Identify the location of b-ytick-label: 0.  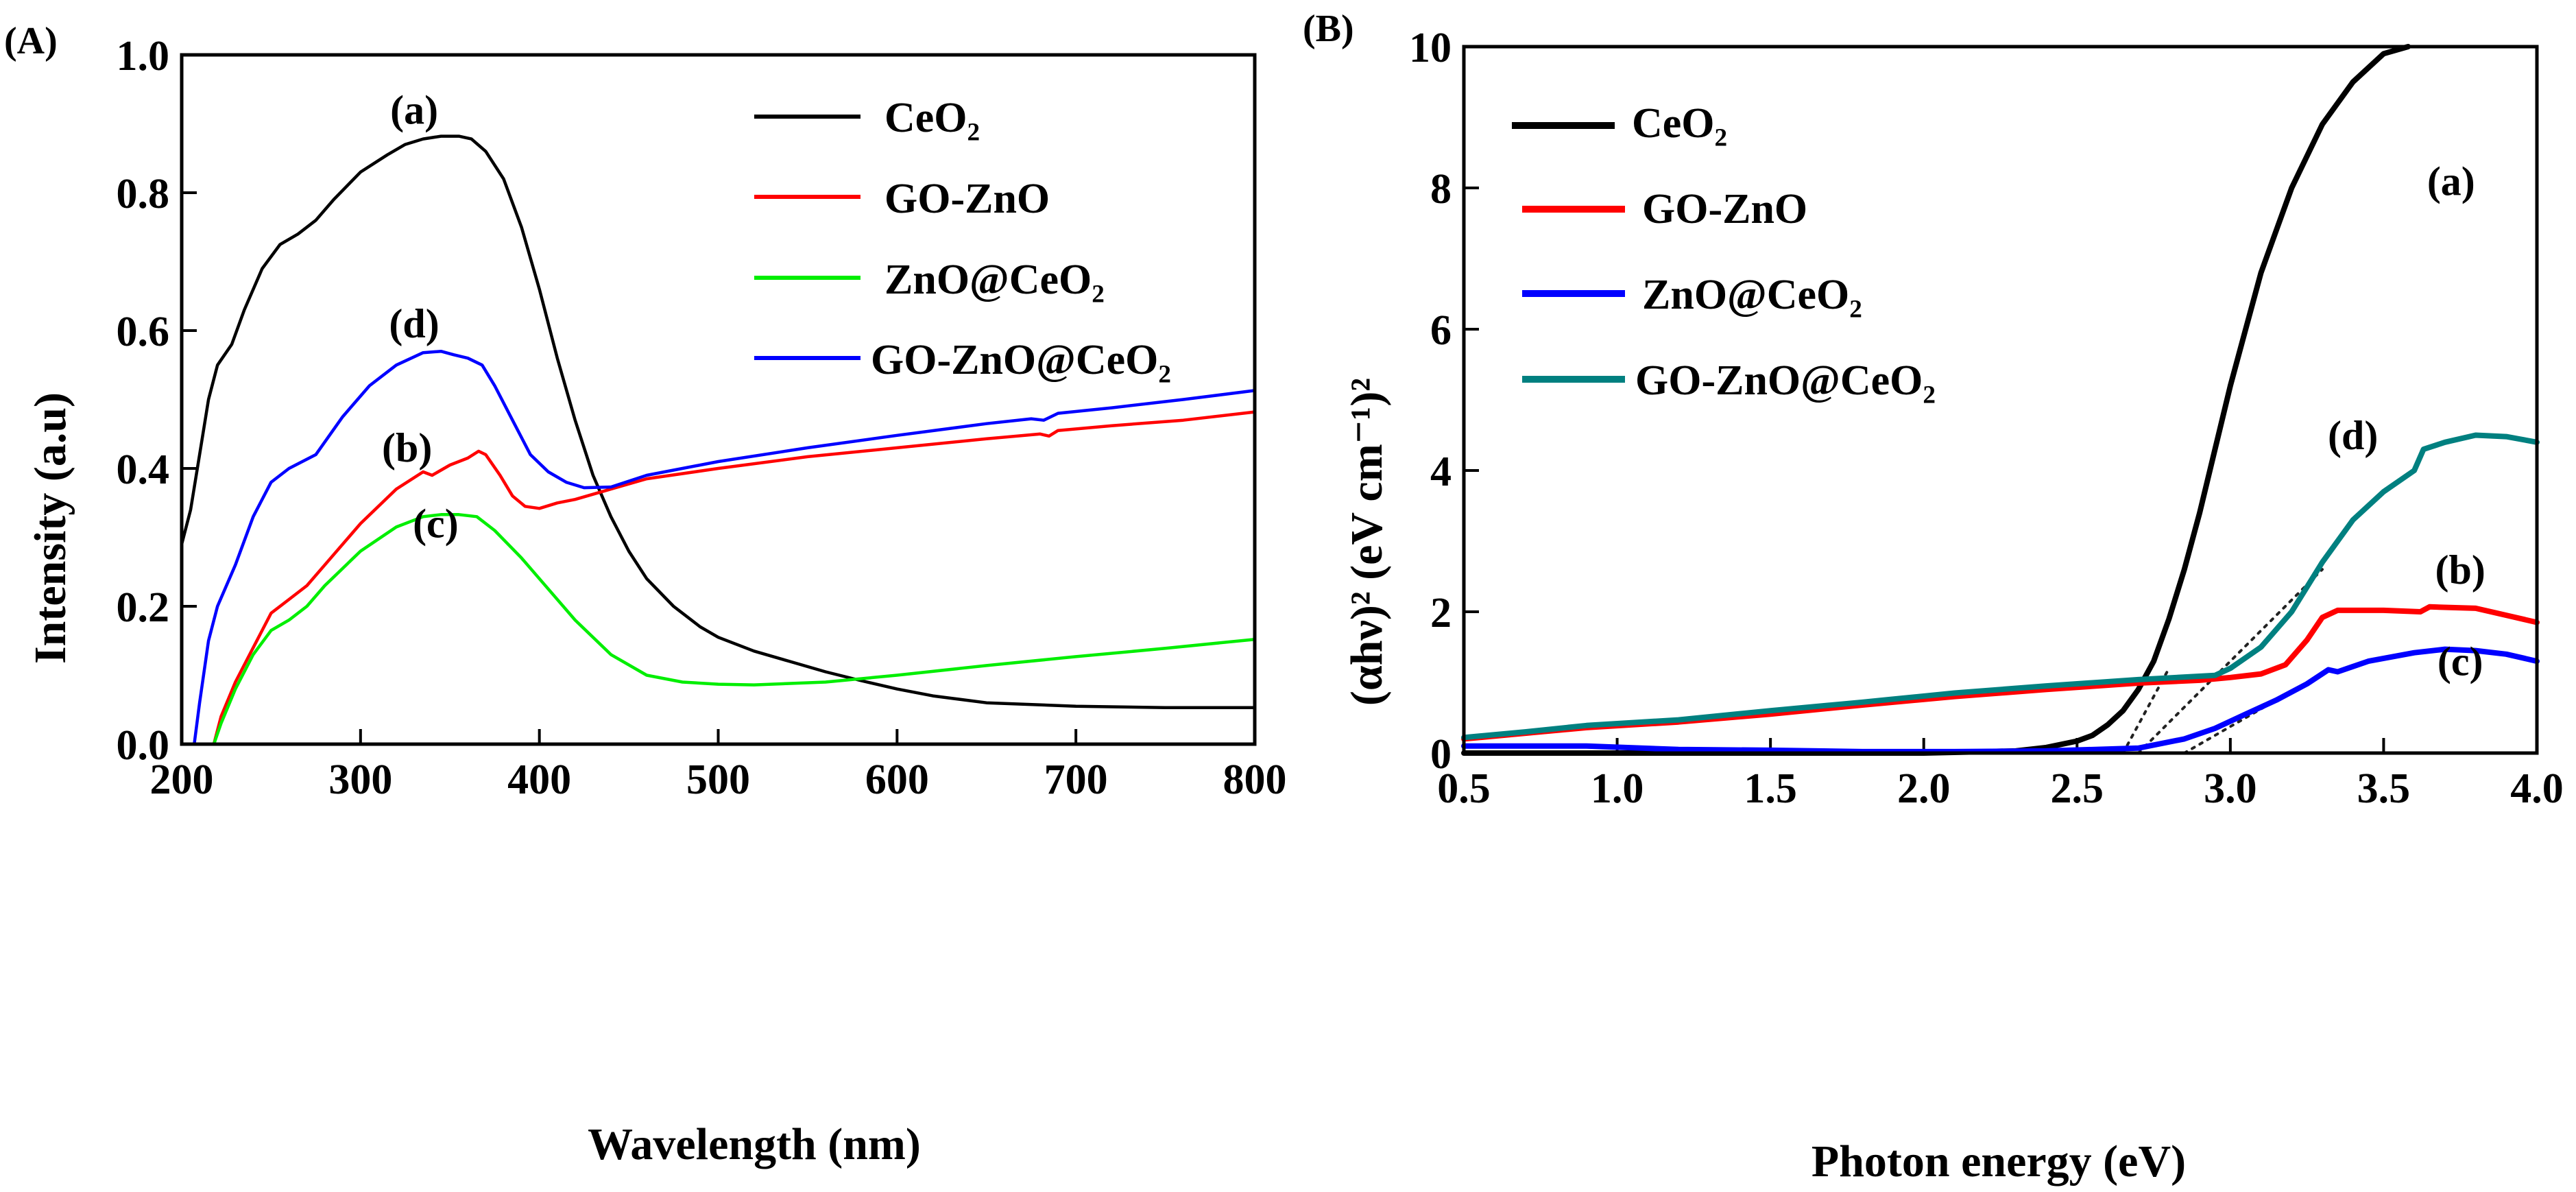
(1441, 754).